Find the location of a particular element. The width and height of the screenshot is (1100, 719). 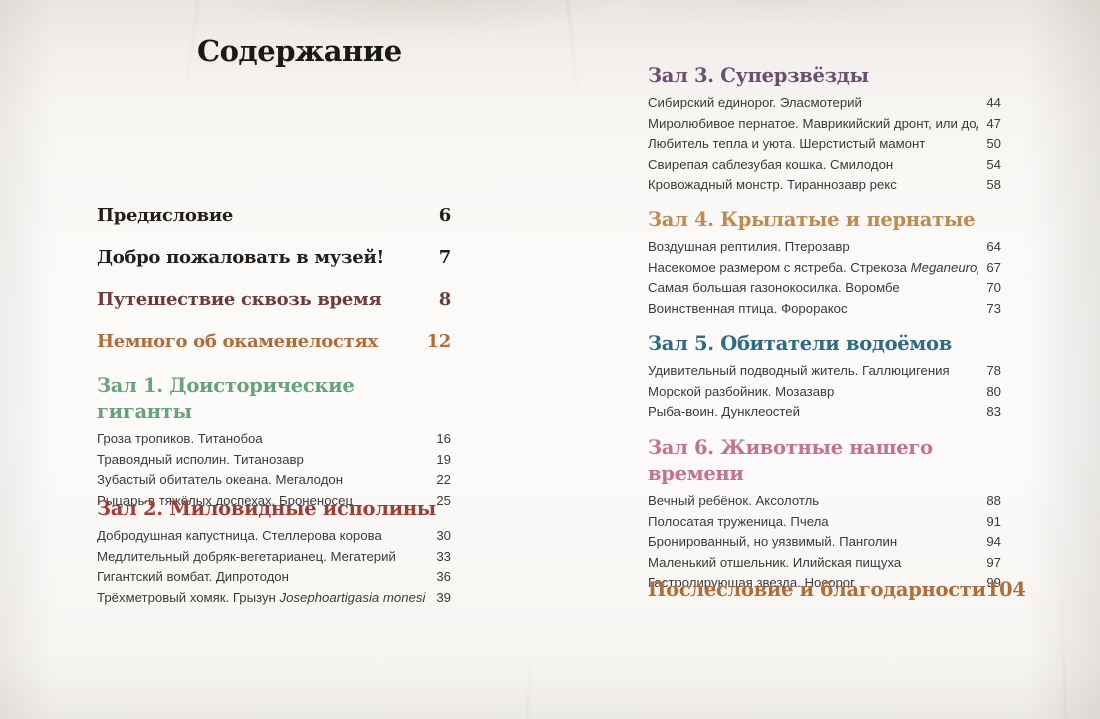

toc-item-title: Рыцарь в тяжёлых доспехах. Броненосец is located at coordinates (225, 500).